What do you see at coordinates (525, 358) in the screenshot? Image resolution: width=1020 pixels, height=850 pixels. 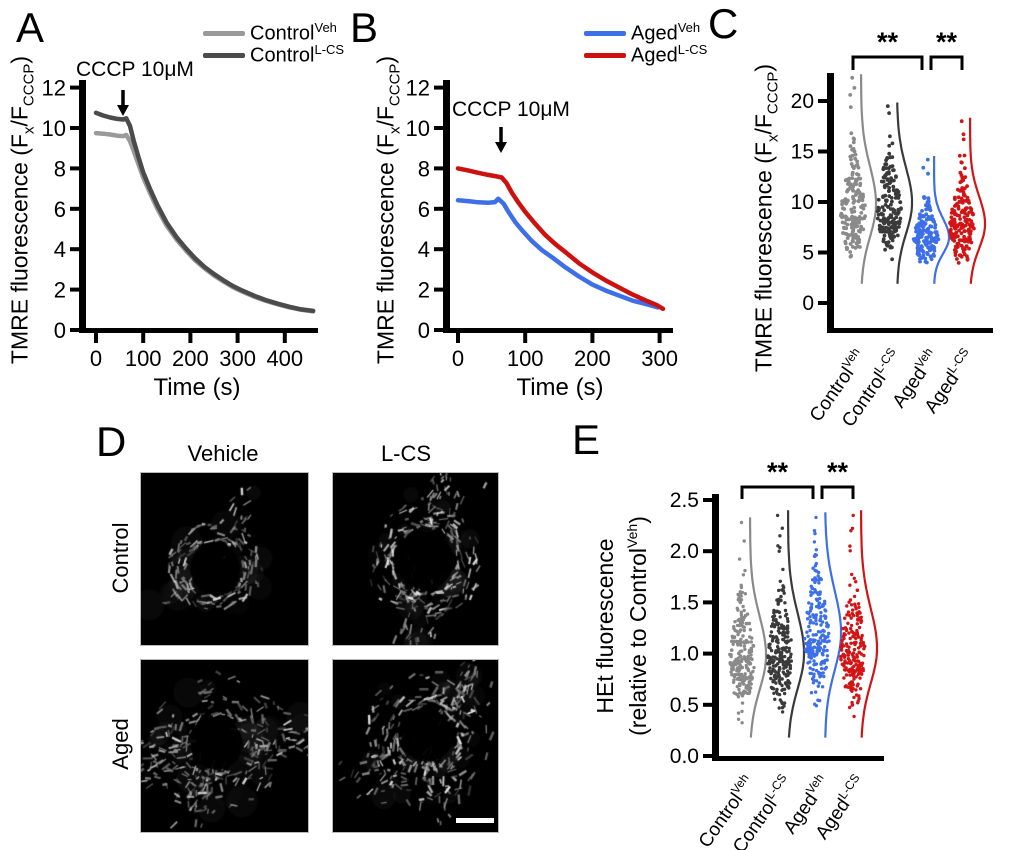 I see `x-tick-label-B: 100` at bounding box center [525, 358].